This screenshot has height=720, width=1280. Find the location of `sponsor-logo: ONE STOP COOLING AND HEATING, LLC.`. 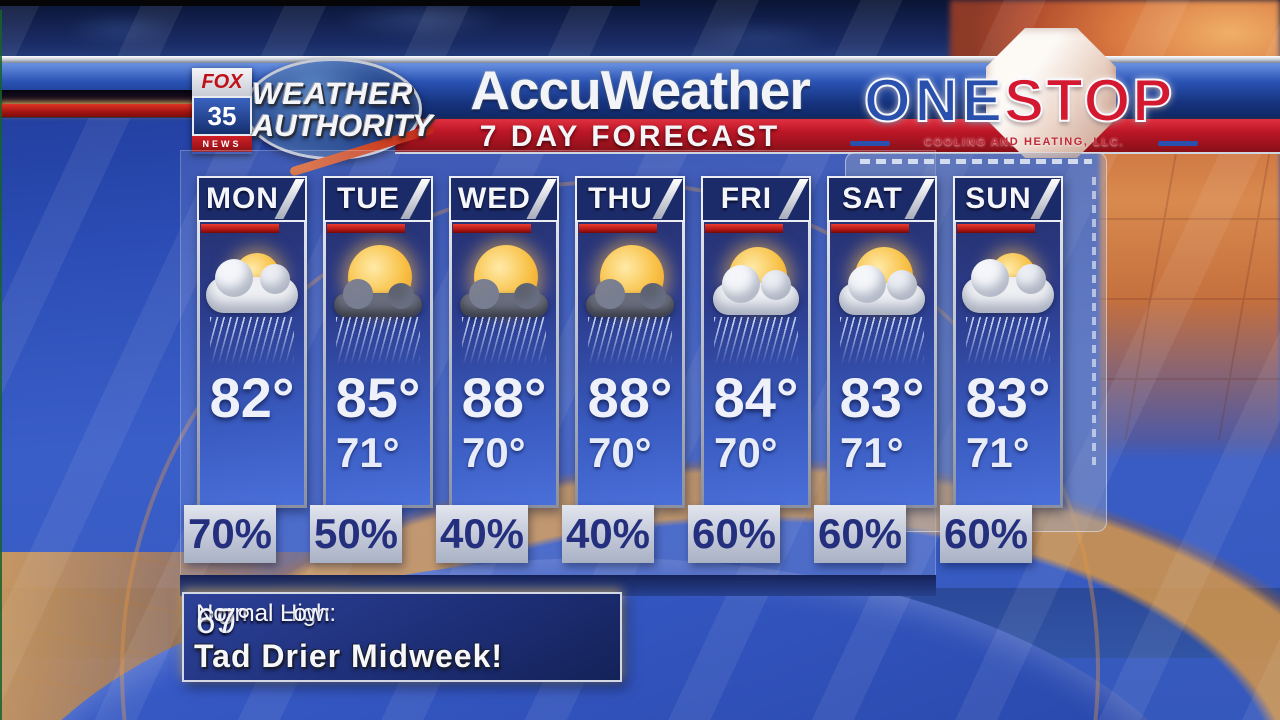

sponsor-logo: ONE STOP COOLING AND HEATING, LLC. is located at coordinates (1024, 93).